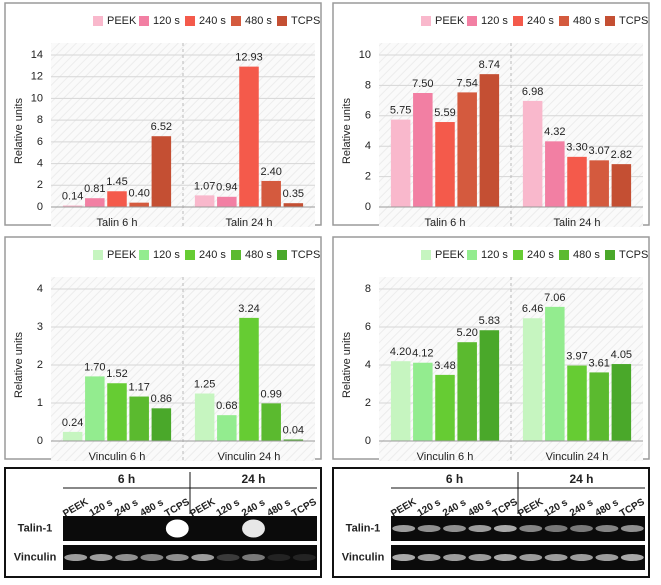 Image resolution: width=661 pixels, height=585 pixels. Describe the element at coordinates (554, 132) in the screenshot. I see `value-label: 4.32` at that location.